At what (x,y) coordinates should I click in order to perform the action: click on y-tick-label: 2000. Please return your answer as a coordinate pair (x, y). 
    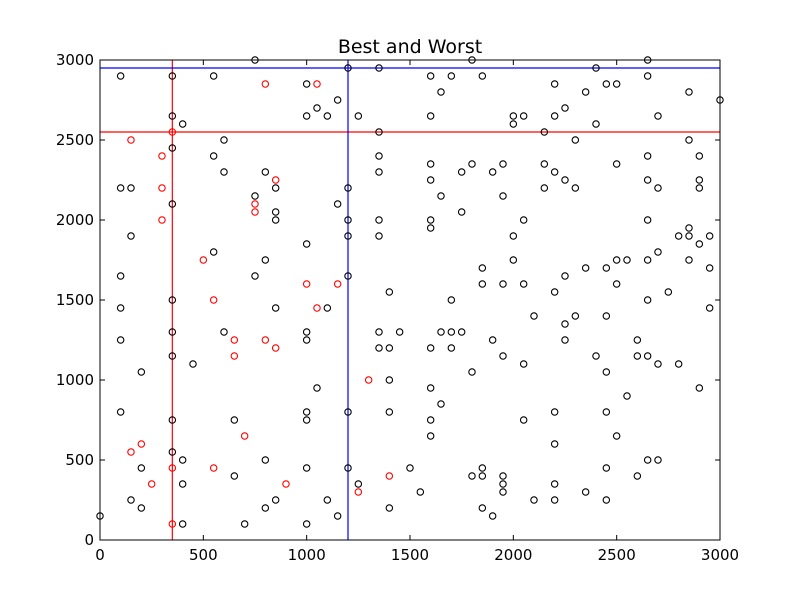
    Looking at the image, I should click on (75, 220).